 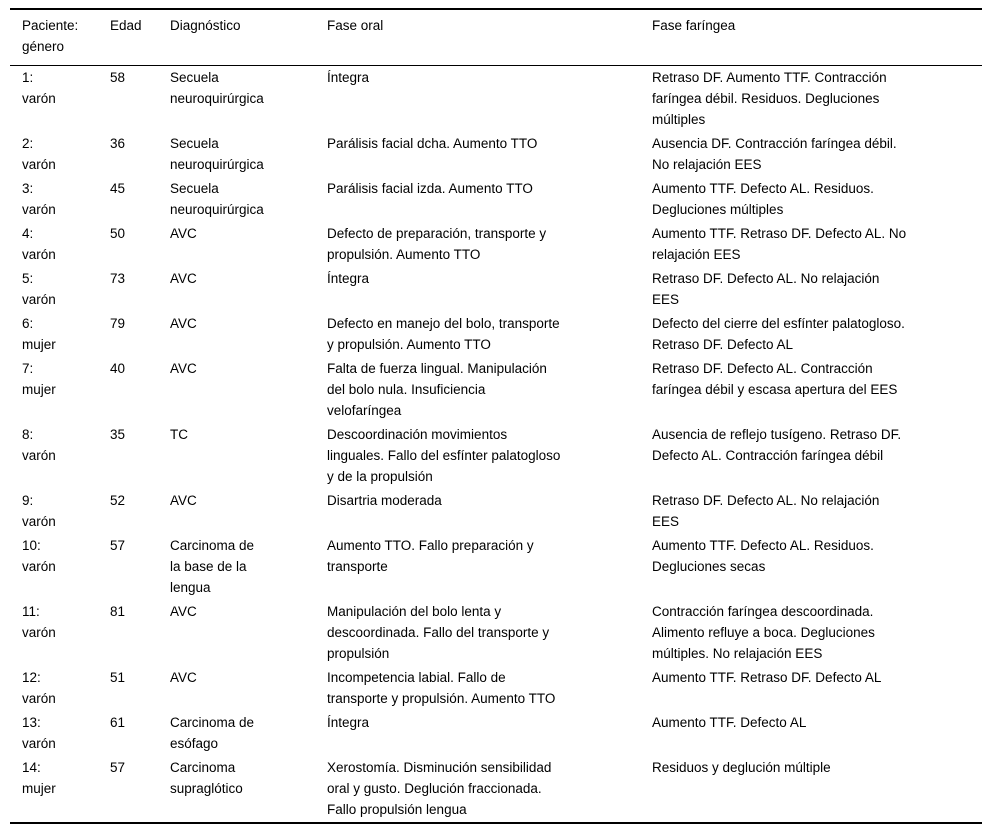 I want to click on cell-pharyngeal: Aumento TTF. Defecto AL, so click(x=729, y=722).